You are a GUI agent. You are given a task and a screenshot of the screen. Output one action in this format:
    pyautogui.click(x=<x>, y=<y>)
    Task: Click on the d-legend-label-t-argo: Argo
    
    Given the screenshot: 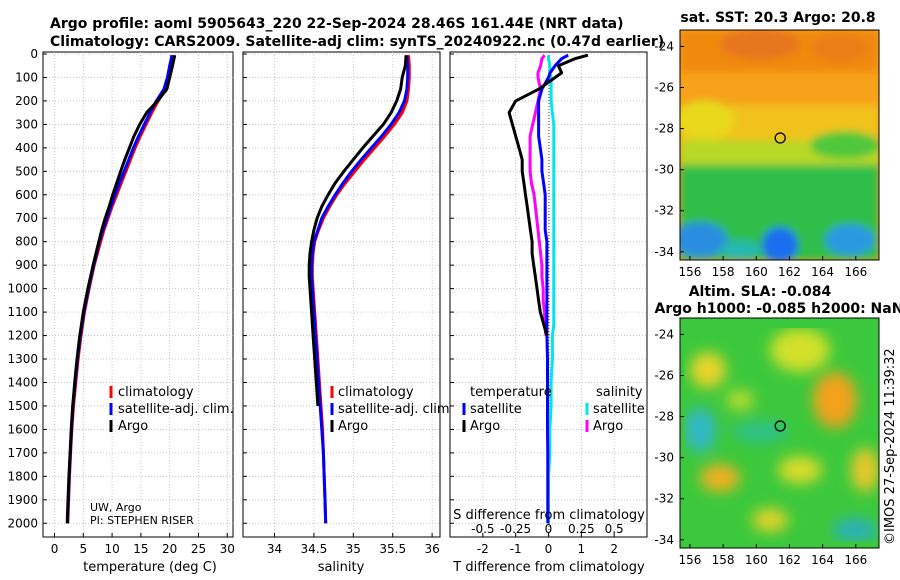 What is the action you would take?
    pyautogui.click(x=485, y=426)
    